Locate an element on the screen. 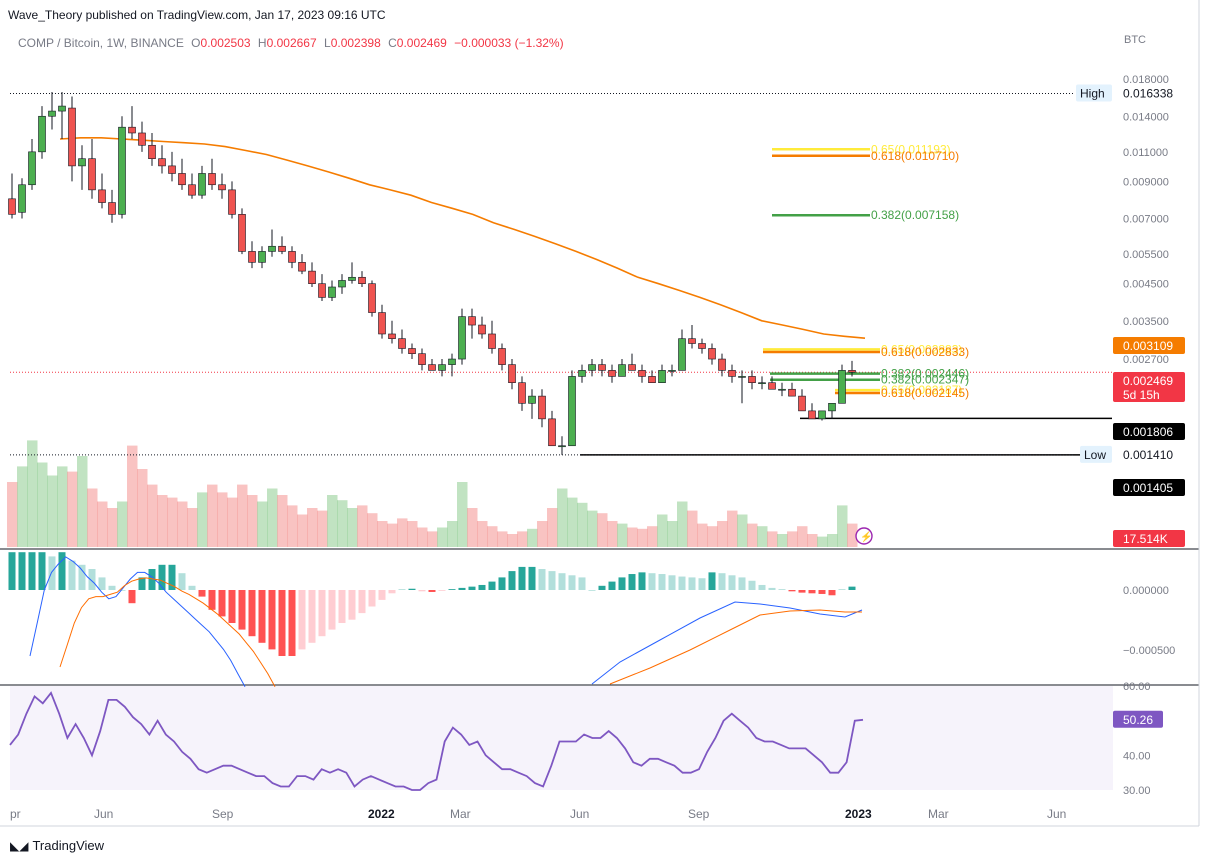 This screenshot has height=863, width=1209. high-value: 0.002667 is located at coordinates (291, 43).